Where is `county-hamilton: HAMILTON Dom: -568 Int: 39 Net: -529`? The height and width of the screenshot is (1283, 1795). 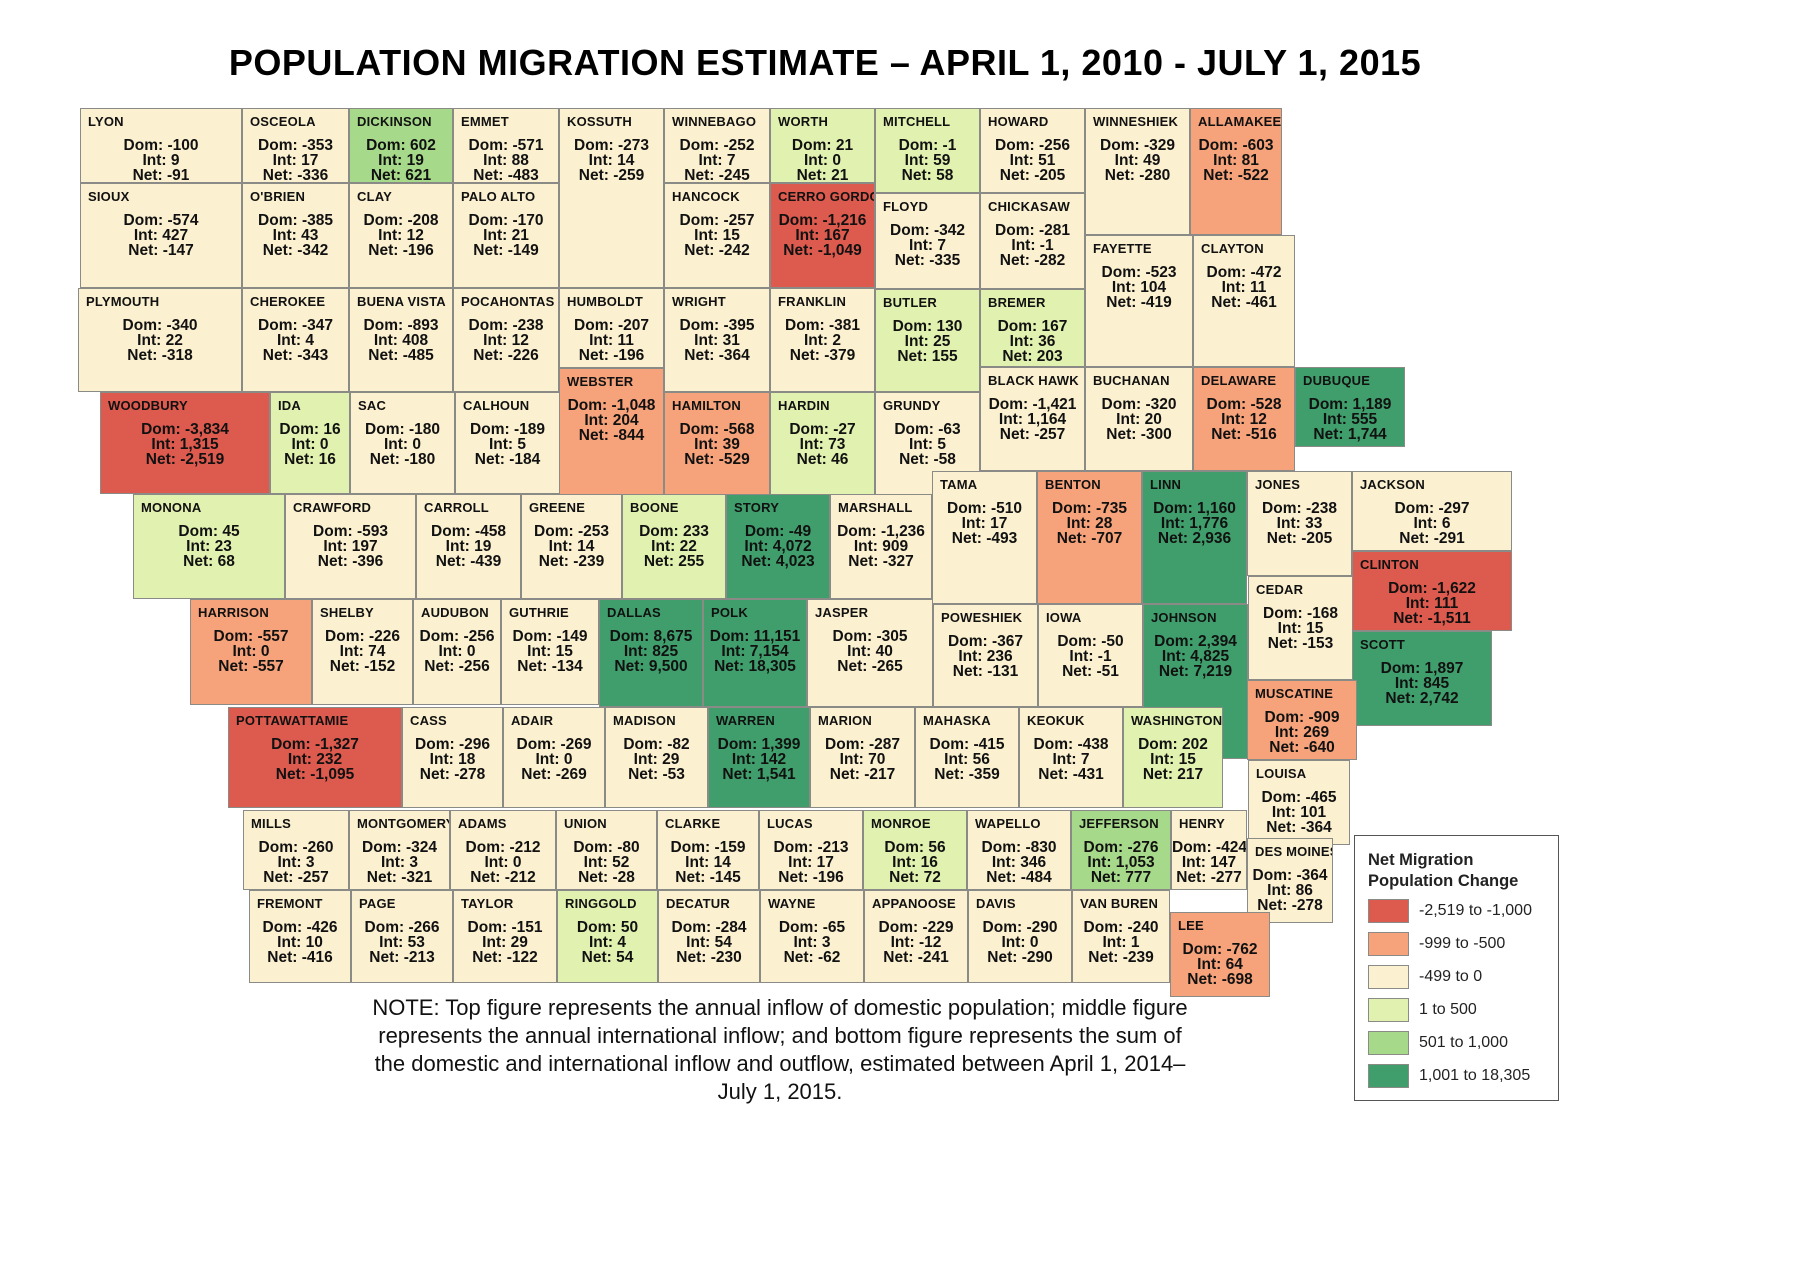
county-hamilton: HAMILTON Dom: -568 Int: 39 Net: -529 is located at coordinates (717, 444).